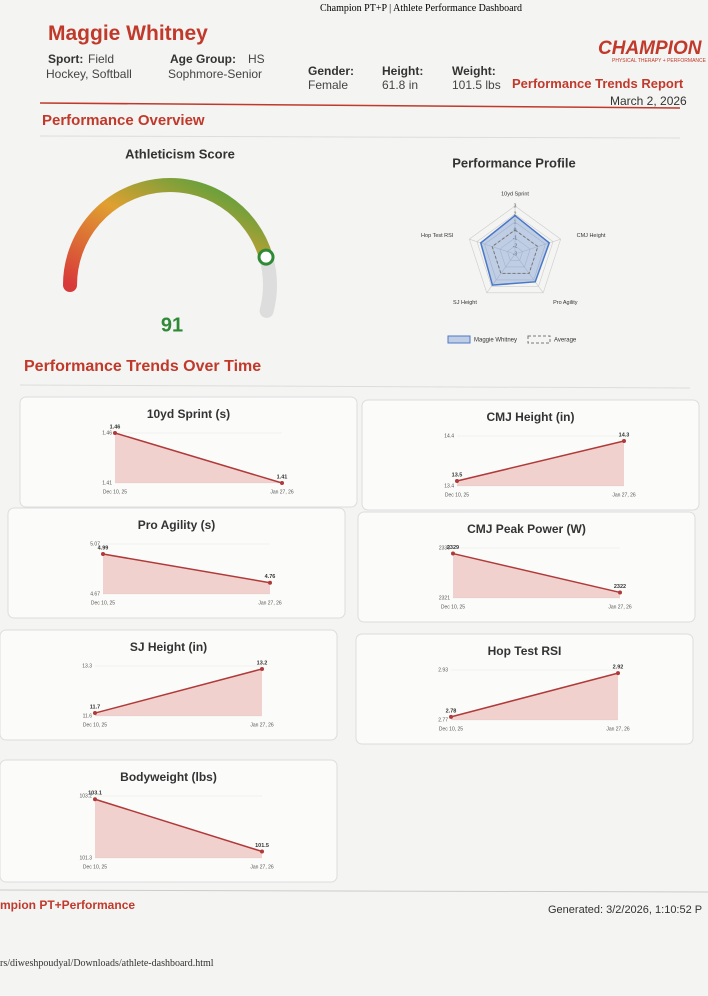 This screenshot has height=996, width=708. I want to click on report-title: Performance Trends Report, so click(598, 83).